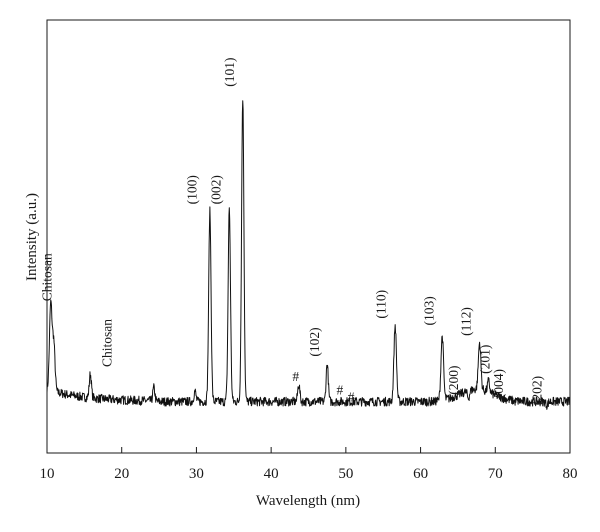  Describe the element at coordinates (345, 474) in the screenshot. I see `x-tick-label: 50` at that location.